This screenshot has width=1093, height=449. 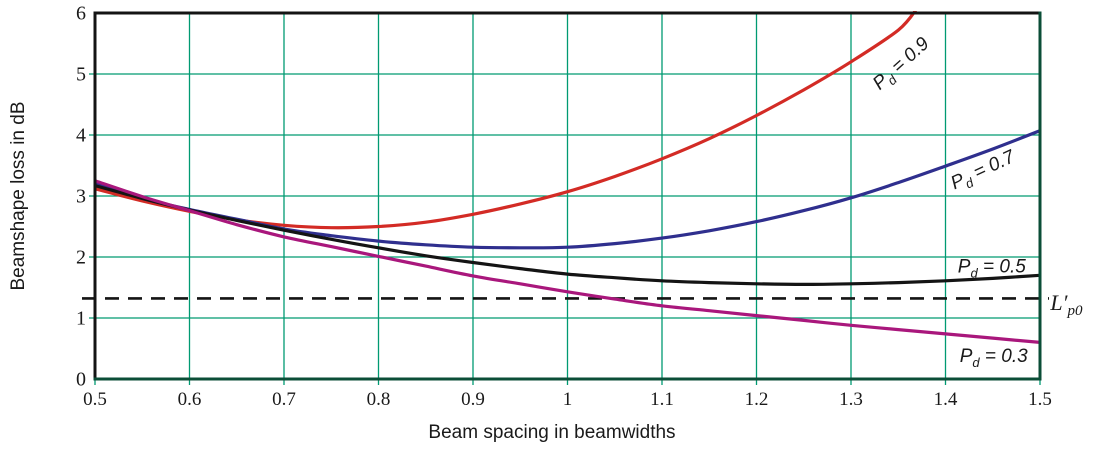 What do you see at coordinates (284, 399) in the screenshot?
I see `x-tick-label-0.7: 0.7` at bounding box center [284, 399].